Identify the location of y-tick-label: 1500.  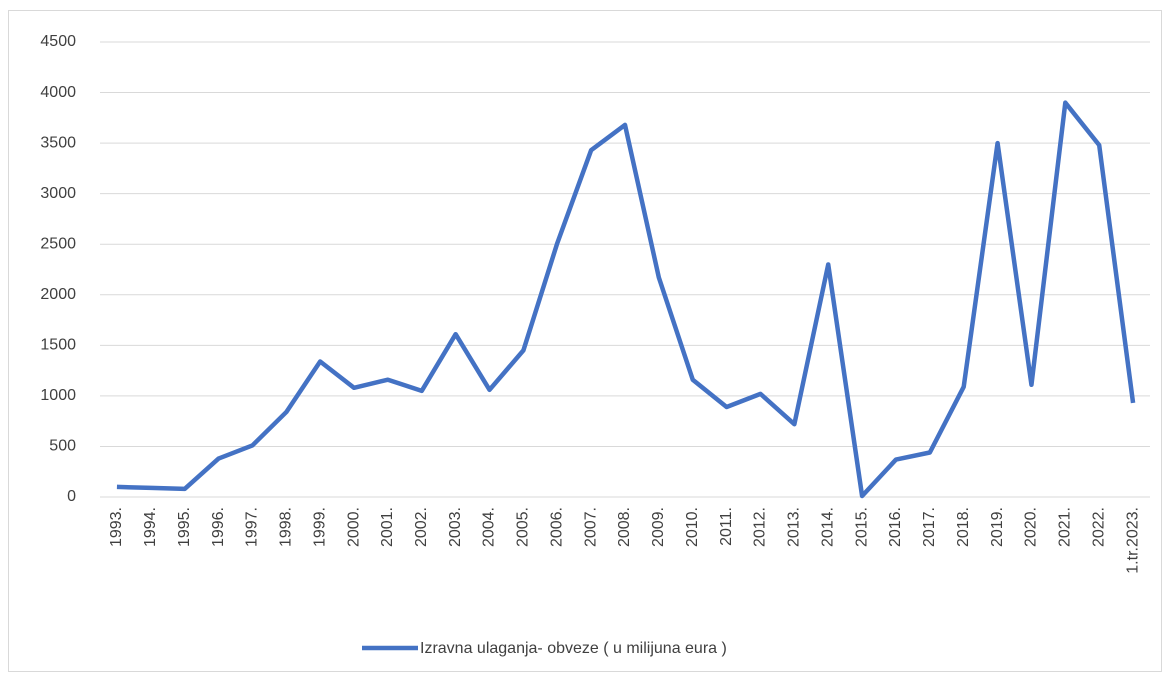
(58, 345).